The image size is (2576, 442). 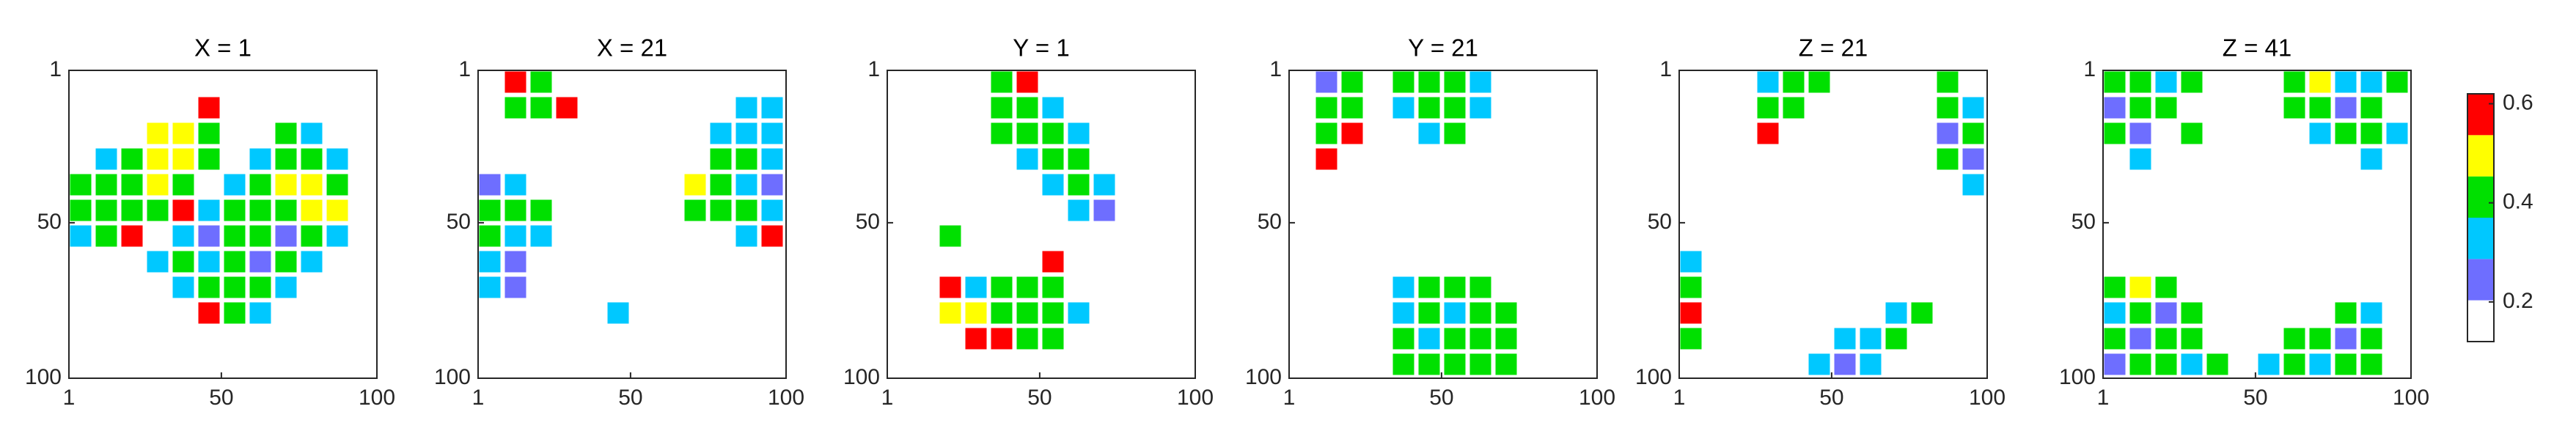 What do you see at coordinates (2089, 69) in the screenshot?
I see `y-tick-label: 1` at bounding box center [2089, 69].